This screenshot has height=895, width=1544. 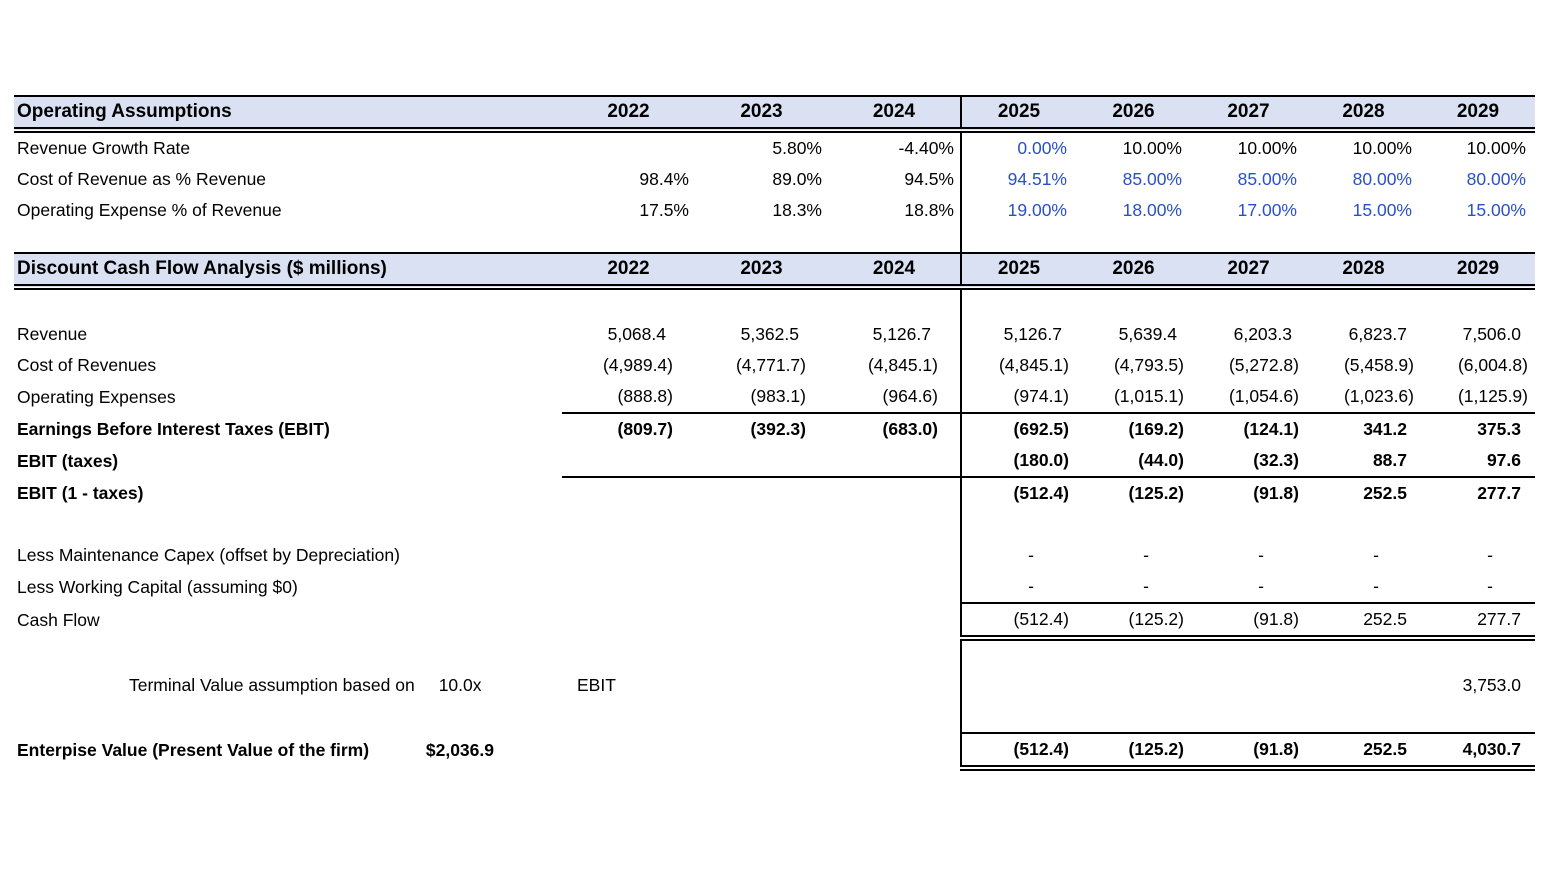 What do you see at coordinates (1267, 210) in the screenshot?
I see `input-cell: 17.00%` at bounding box center [1267, 210].